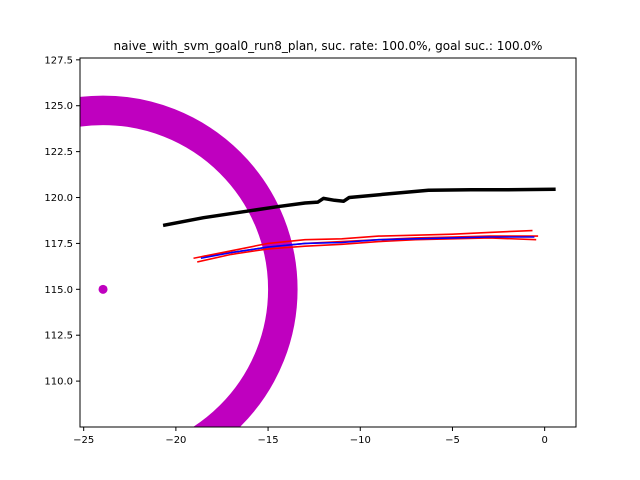  Describe the element at coordinates (360, 440) in the screenshot. I see `x-tick-label: −10` at that location.